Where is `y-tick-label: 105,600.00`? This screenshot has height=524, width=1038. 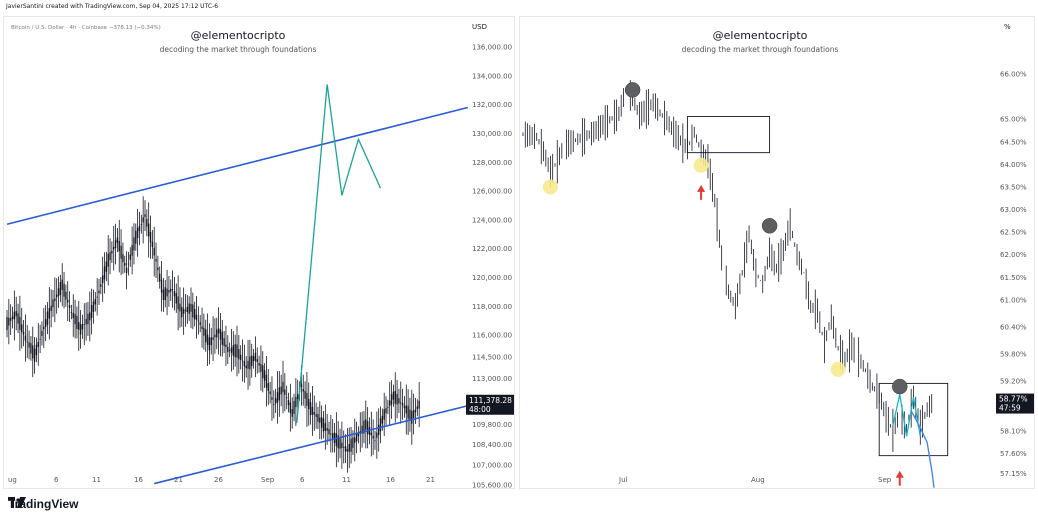
y-tick-label: 105,600.00 is located at coordinates (492, 485).